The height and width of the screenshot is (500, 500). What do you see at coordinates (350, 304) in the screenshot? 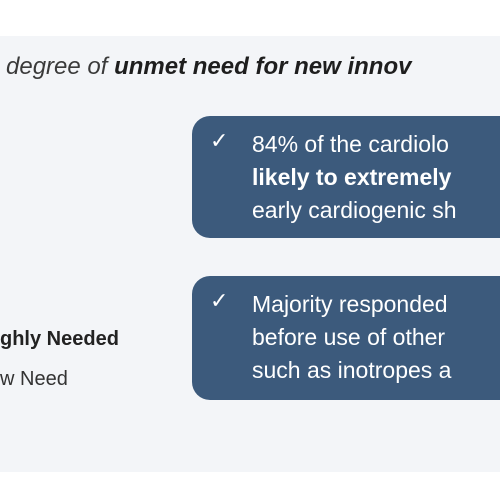
I see `card-line-1: Majority responded` at bounding box center [350, 304].